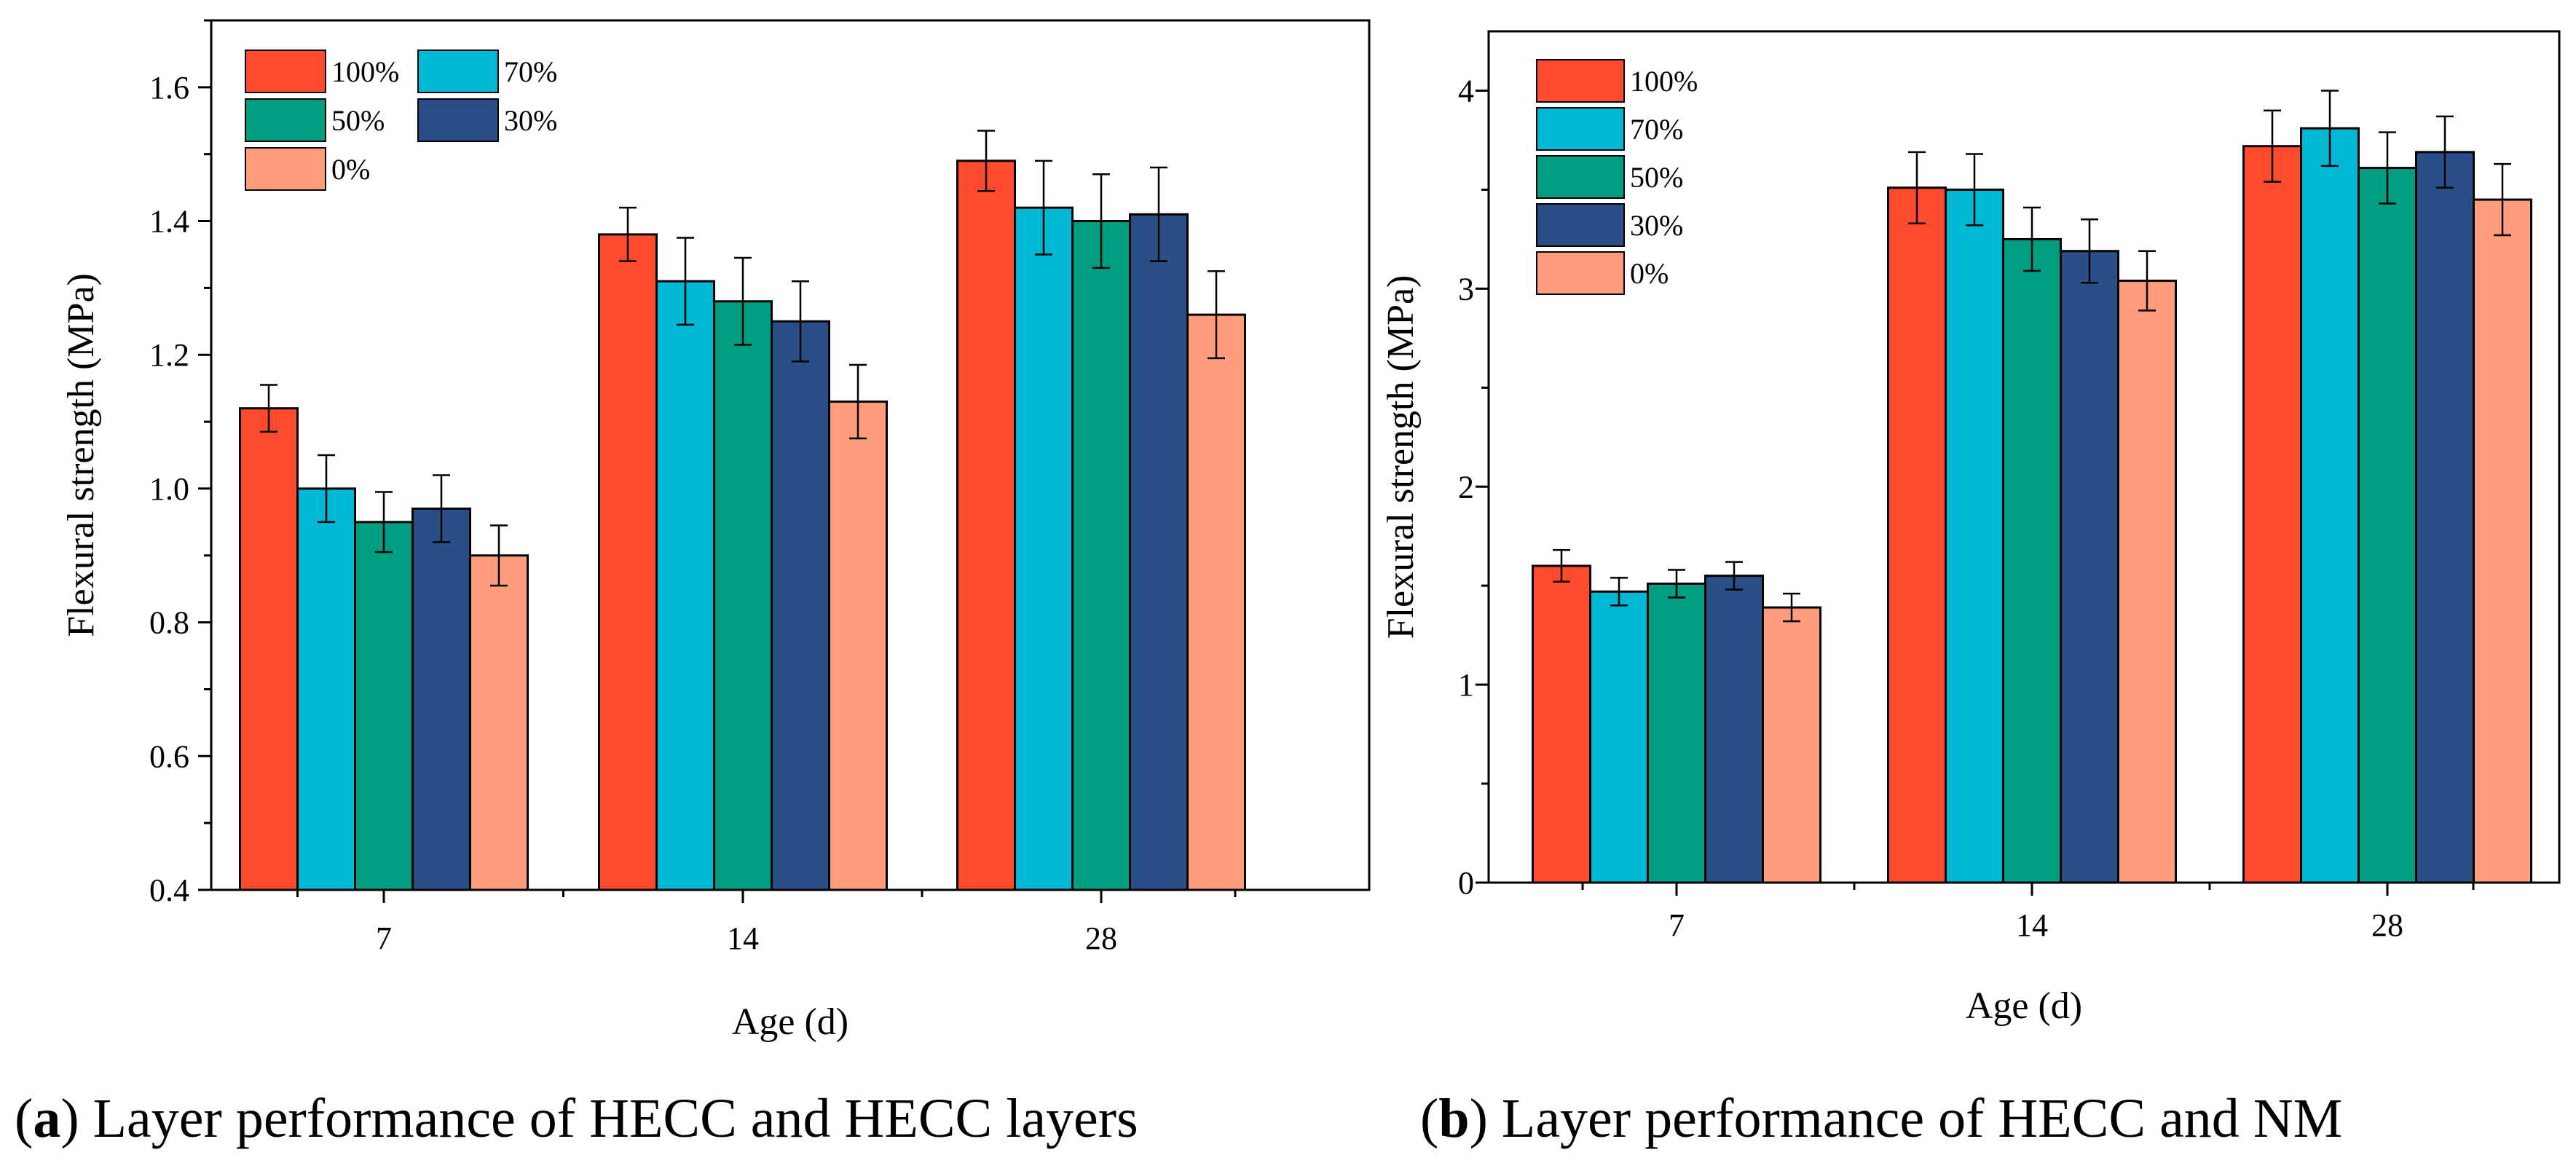 Image resolution: width=2576 pixels, height=1171 pixels. I want to click on y-tick-label: 2, so click(1466, 487).